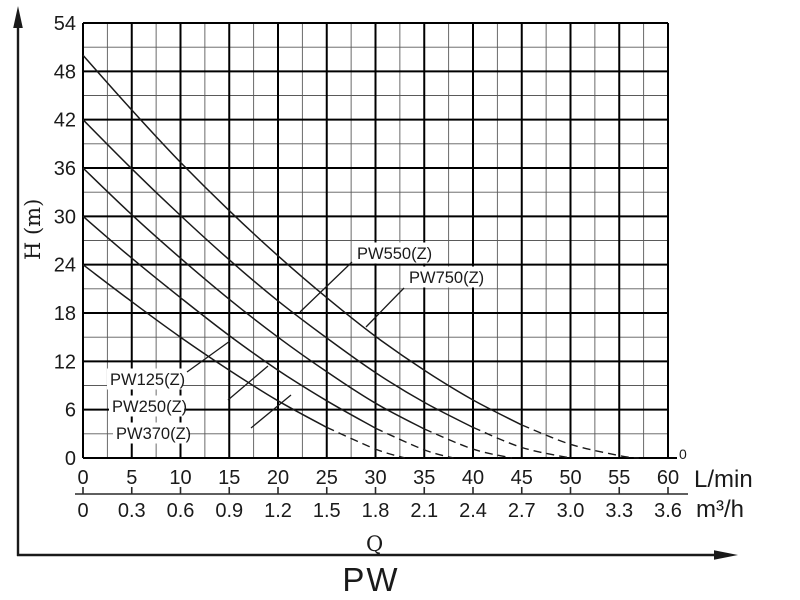 This screenshot has width=800, height=600. What do you see at coordinates (473, 478) in the screenshot?
I see `x-lmin-tick-label: 40` at bounding box center [473, 478].